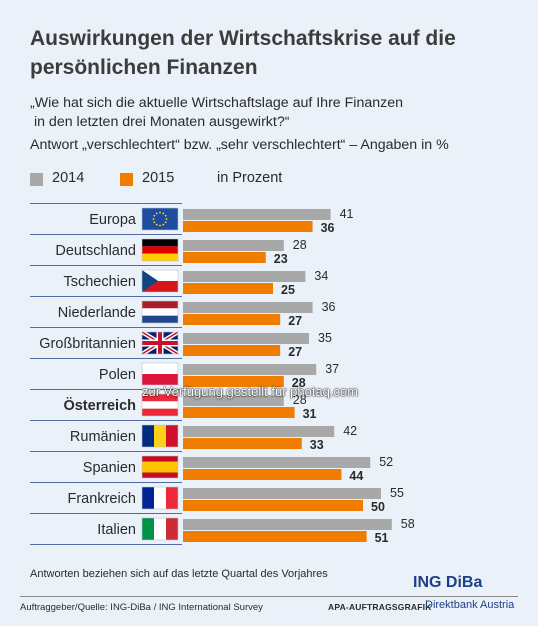 The height and width of the screenshot is (626, 538). I want to click on data-label-2014: 41, so click(347, 214).